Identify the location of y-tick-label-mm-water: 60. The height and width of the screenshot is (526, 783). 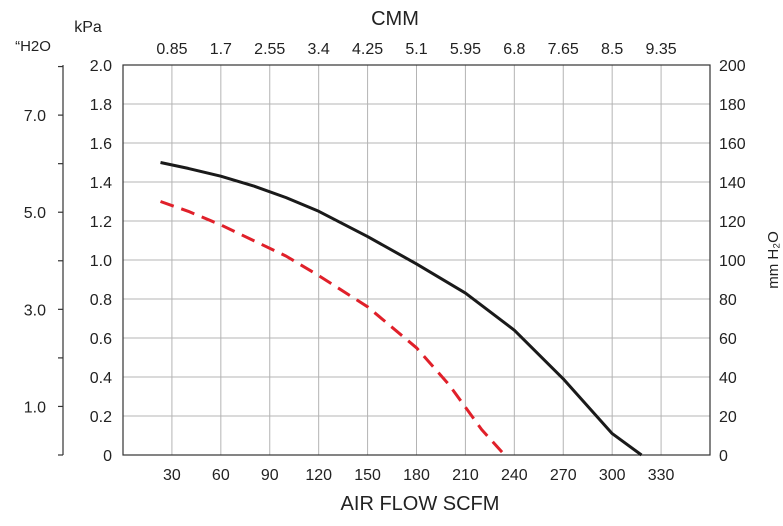
(728, 339).